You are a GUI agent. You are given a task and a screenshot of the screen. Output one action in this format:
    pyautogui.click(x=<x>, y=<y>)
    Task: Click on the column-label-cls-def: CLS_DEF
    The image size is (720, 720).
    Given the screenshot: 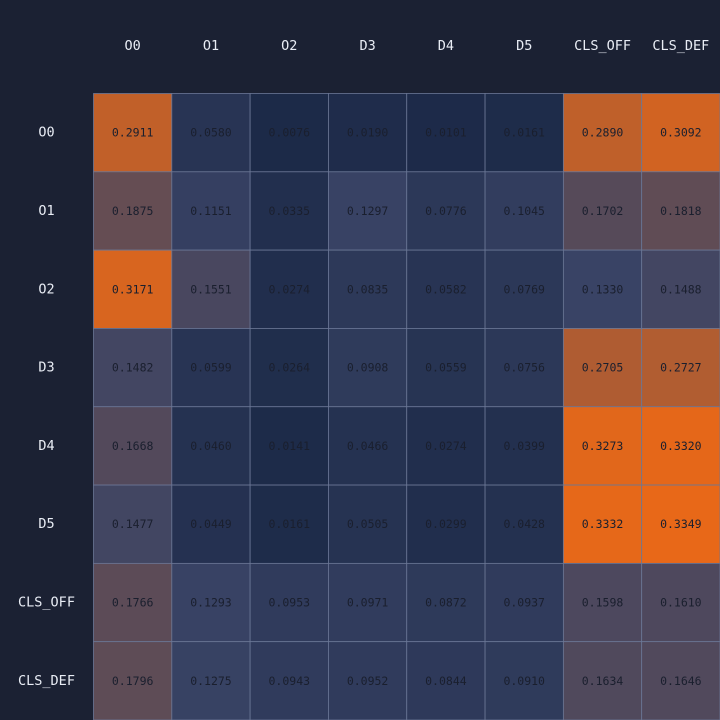 What is the action you would take?
    pyautogui.click(x=680, y=46)
    